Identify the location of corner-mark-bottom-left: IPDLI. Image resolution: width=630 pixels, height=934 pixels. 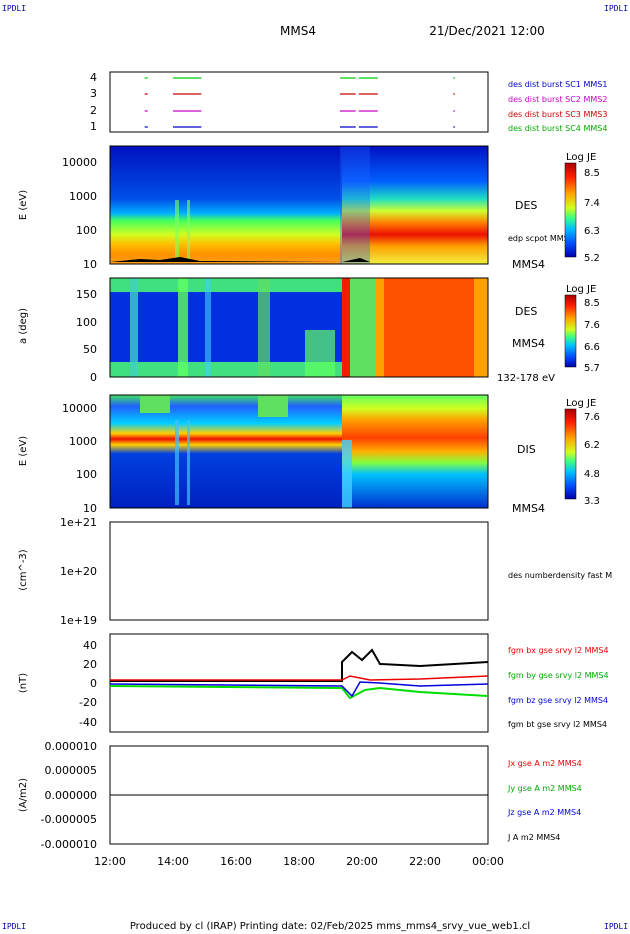
(14, 926).